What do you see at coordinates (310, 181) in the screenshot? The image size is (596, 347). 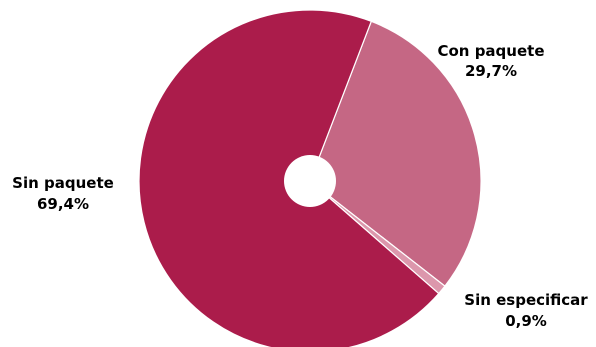 I see `donut-hole` at bounding box center [310, 181].